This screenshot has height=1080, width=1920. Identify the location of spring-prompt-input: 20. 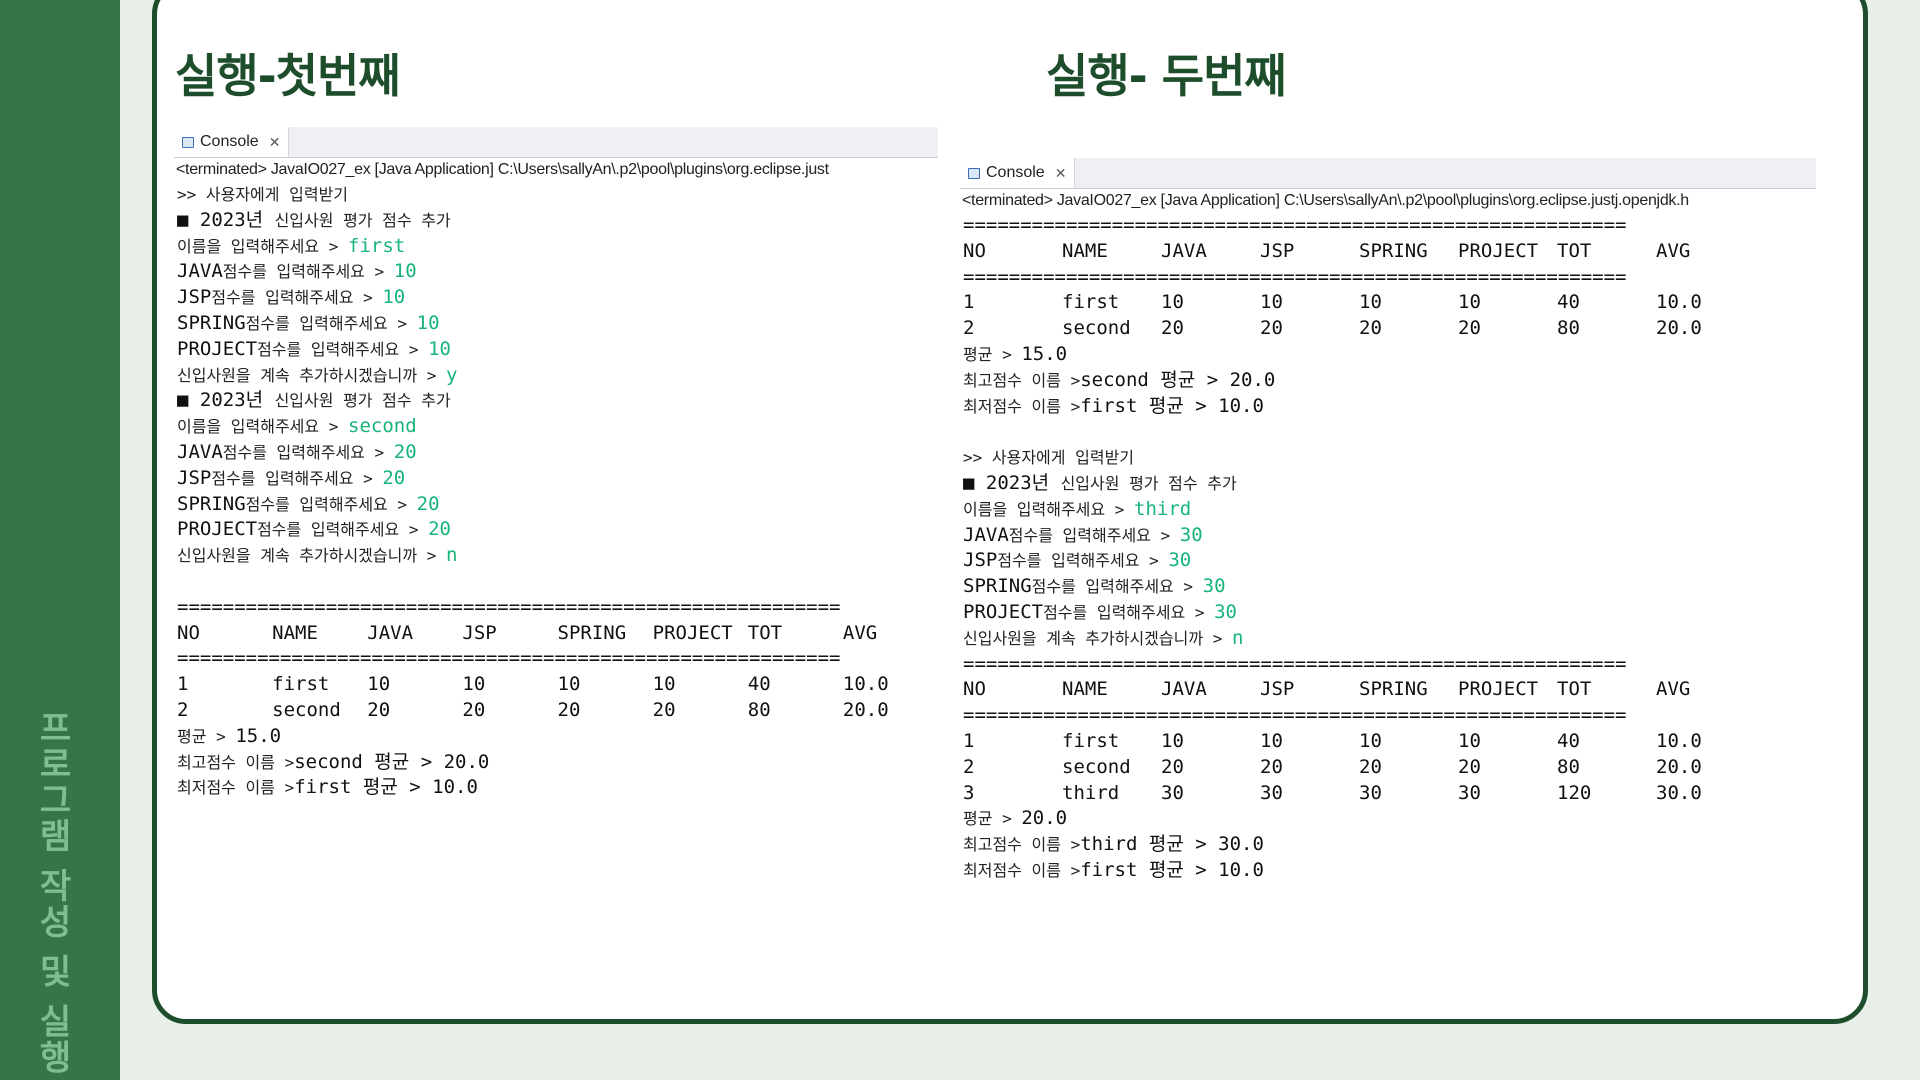
(428, 503).